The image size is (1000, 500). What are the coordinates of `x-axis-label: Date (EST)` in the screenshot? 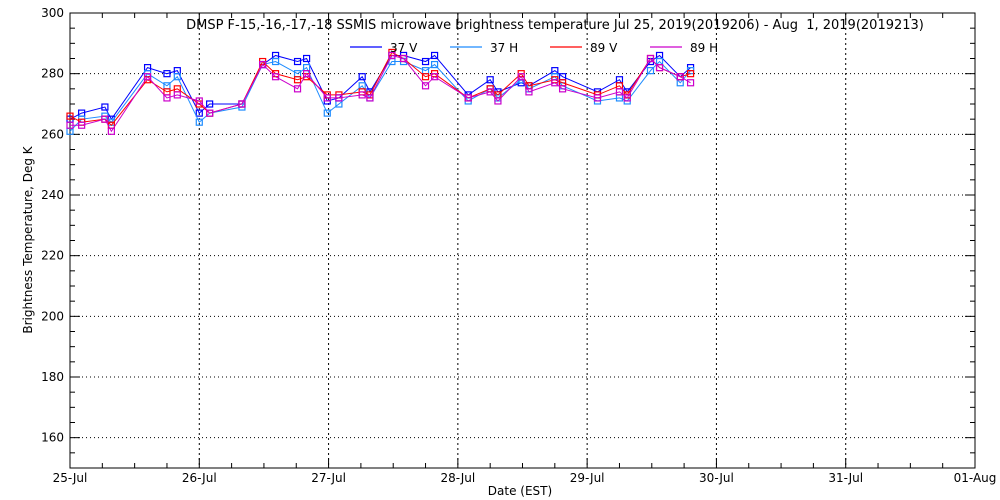 It's located at (520, 491).